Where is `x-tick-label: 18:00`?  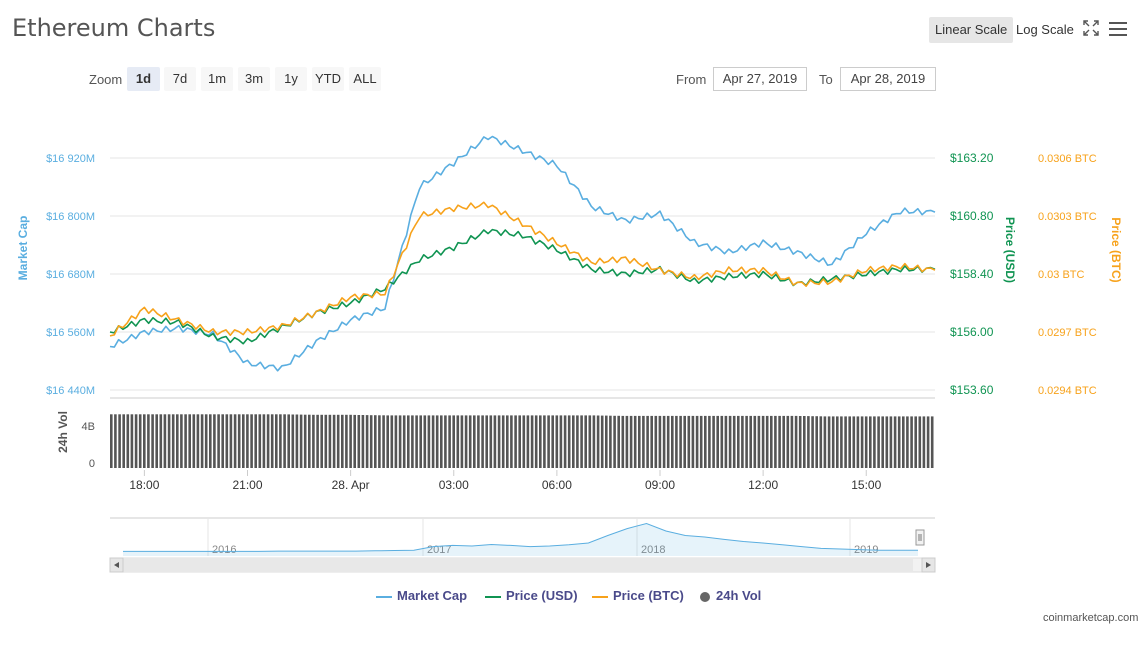 x-tick-label: 18:00 is located at coordinates (144, 485).